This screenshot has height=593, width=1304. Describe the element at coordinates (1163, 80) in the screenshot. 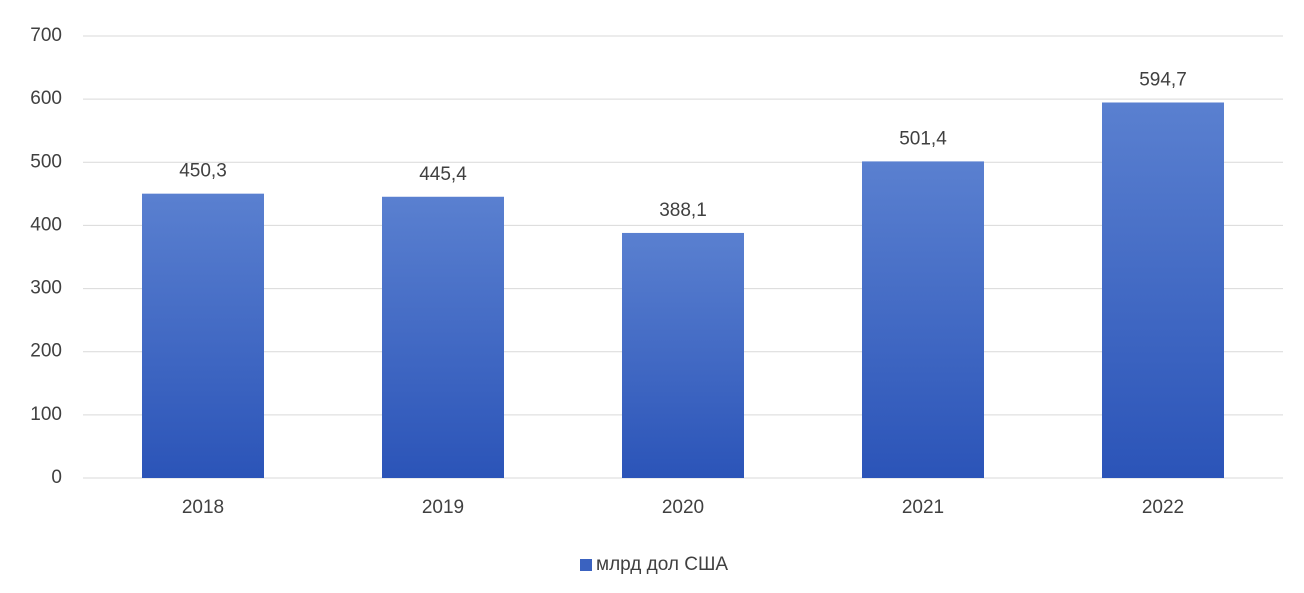

I see `data-label: 594,7` at that location.